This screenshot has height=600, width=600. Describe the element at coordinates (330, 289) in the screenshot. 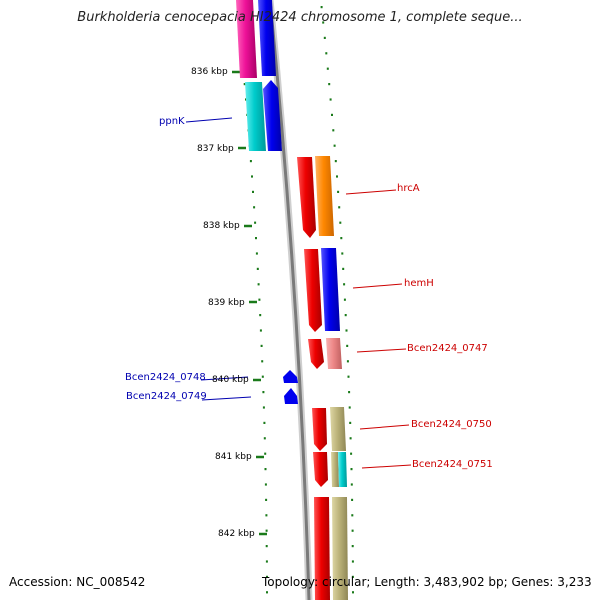

I see `gene-feature-hemH-cog` at that location.